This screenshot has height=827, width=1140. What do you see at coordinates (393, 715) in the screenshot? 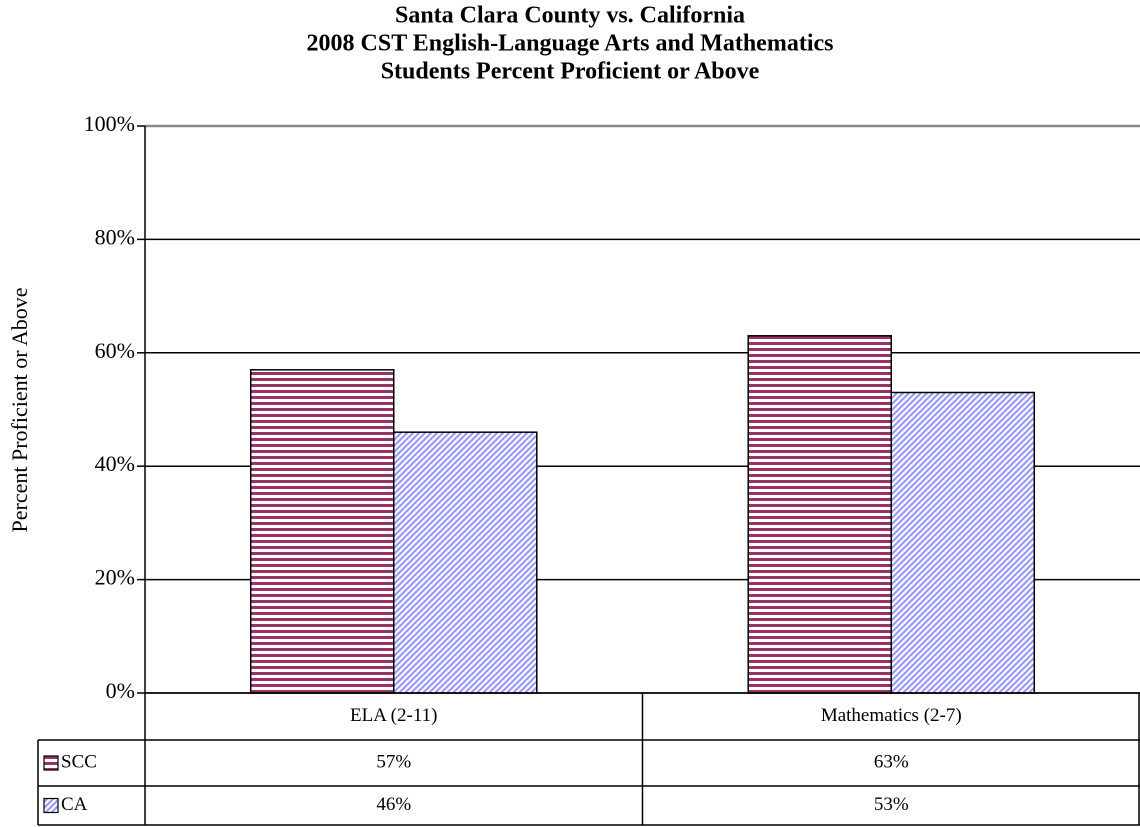
I see `x-tick-label: ELA (2-11)` at bounding box center [393, 715].